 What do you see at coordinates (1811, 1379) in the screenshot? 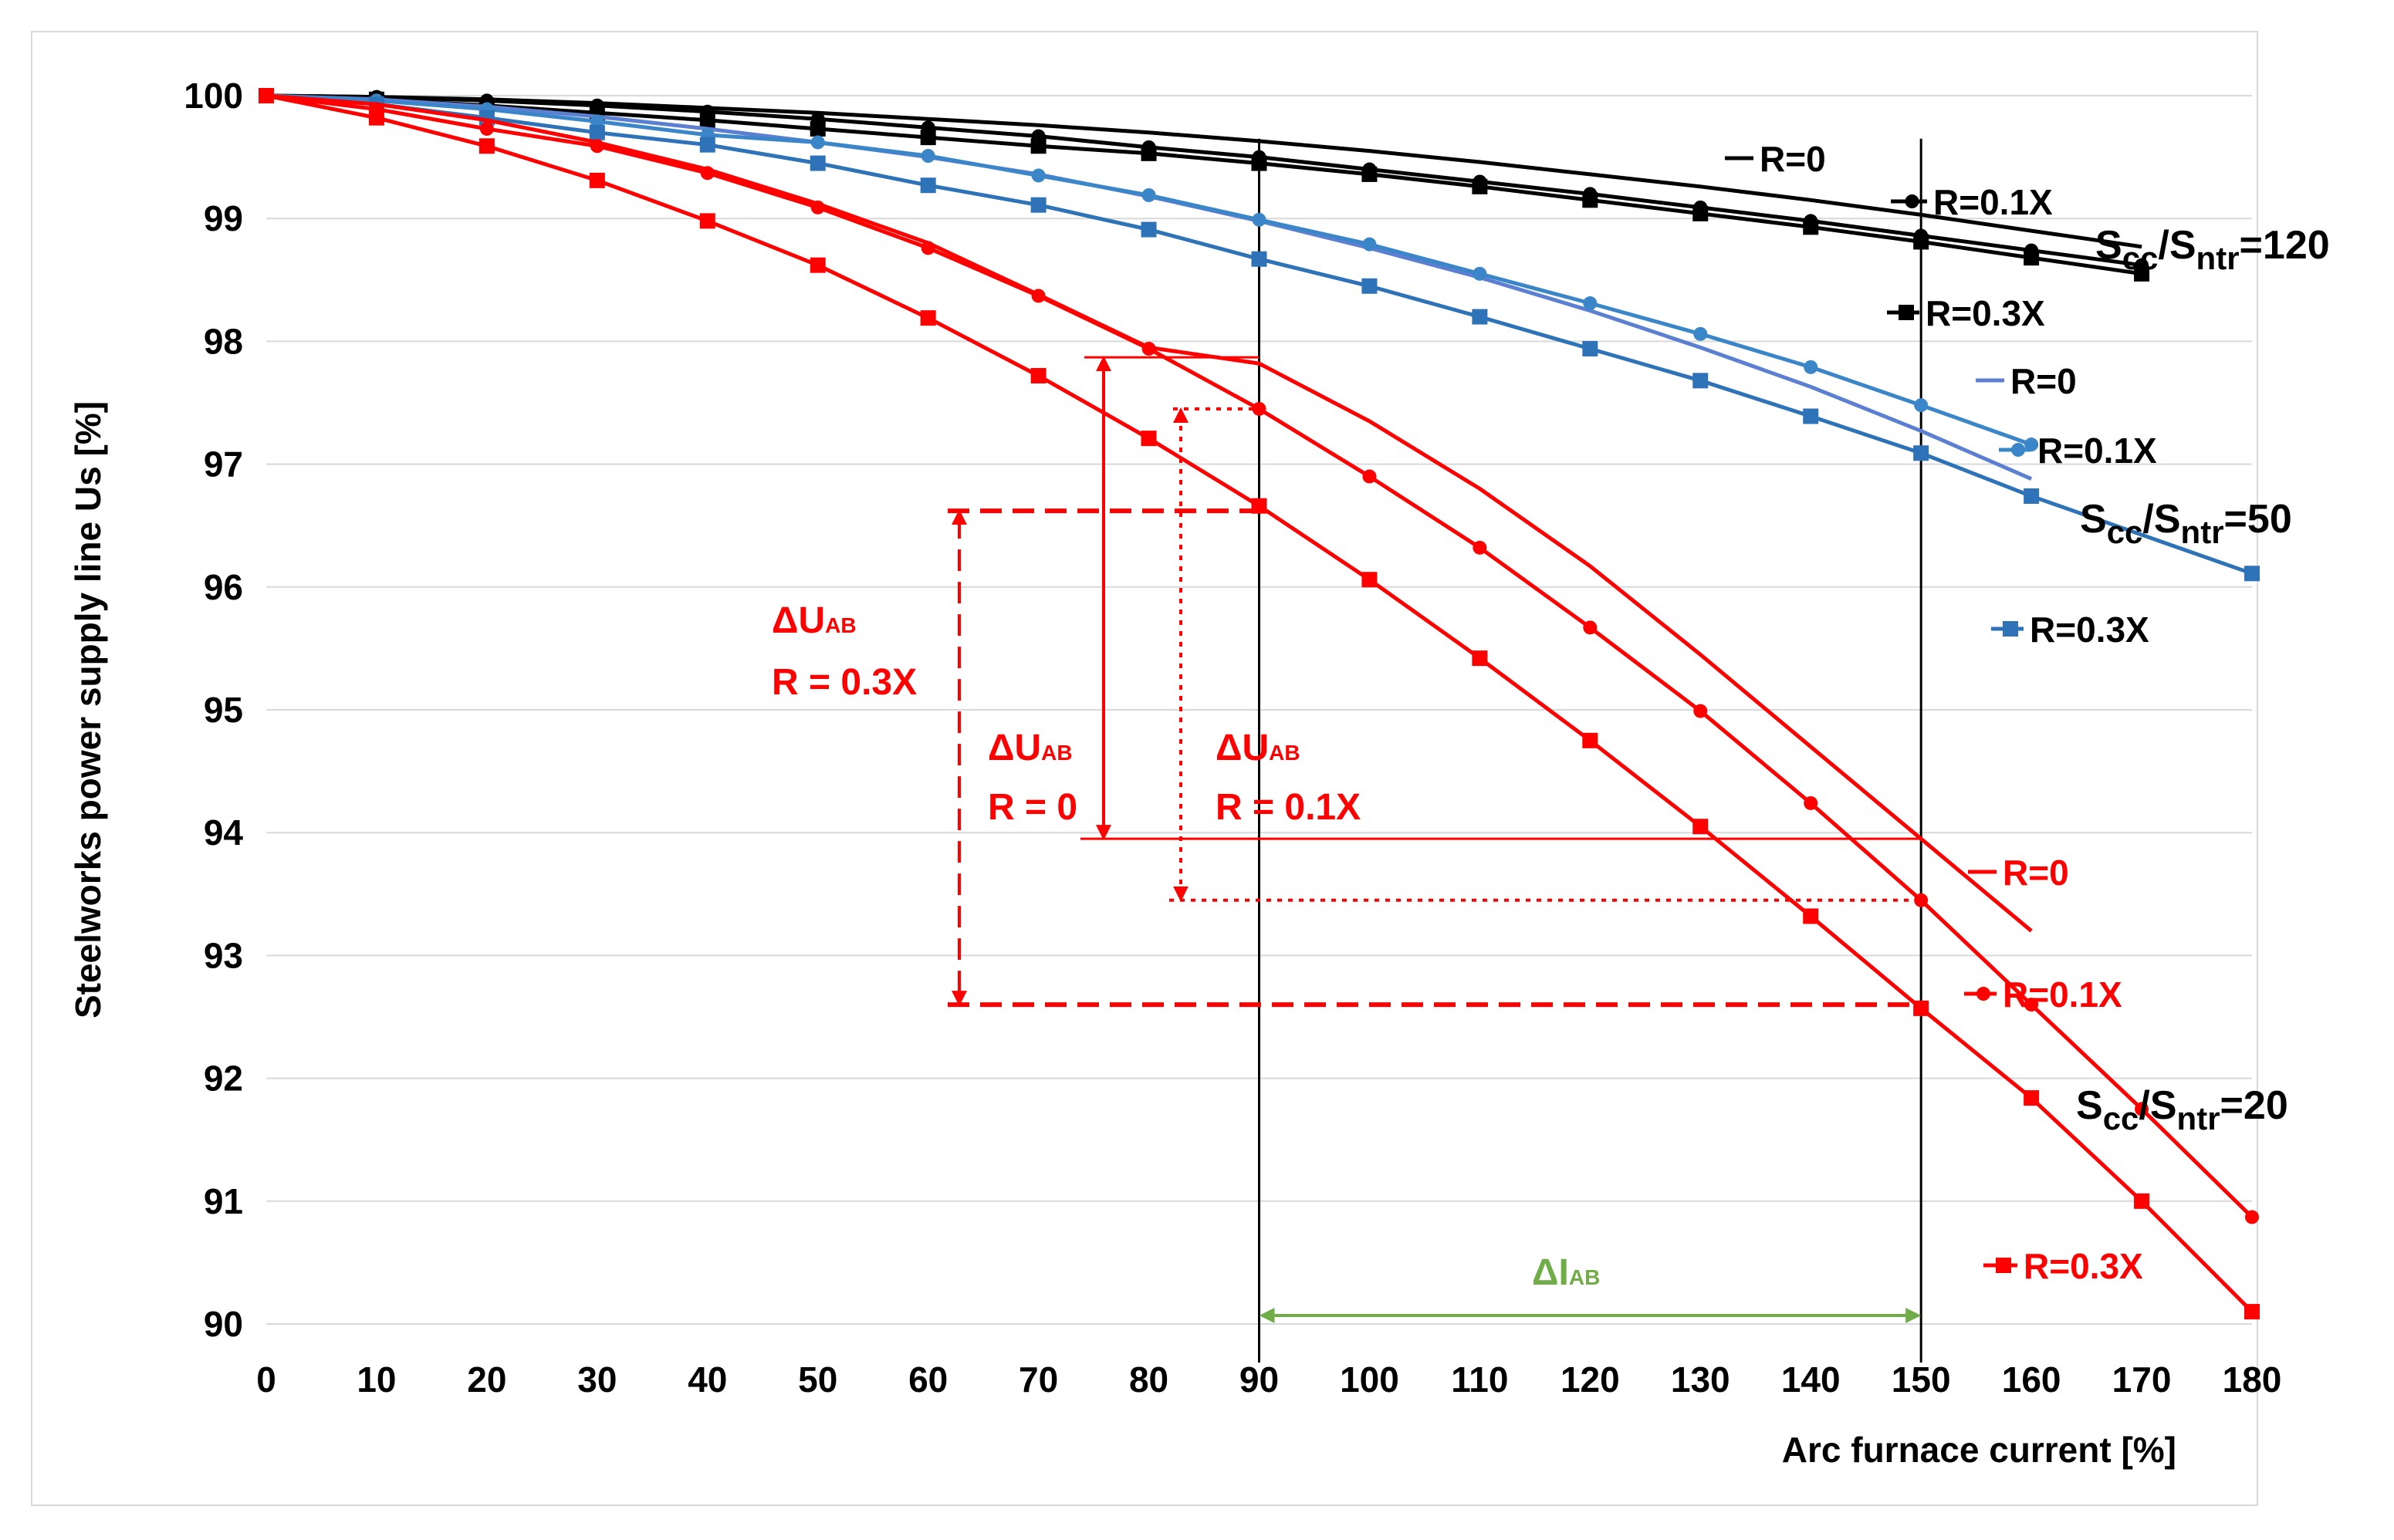
I see `x-tick-label: 140` at bounding box center [1811, 1379].